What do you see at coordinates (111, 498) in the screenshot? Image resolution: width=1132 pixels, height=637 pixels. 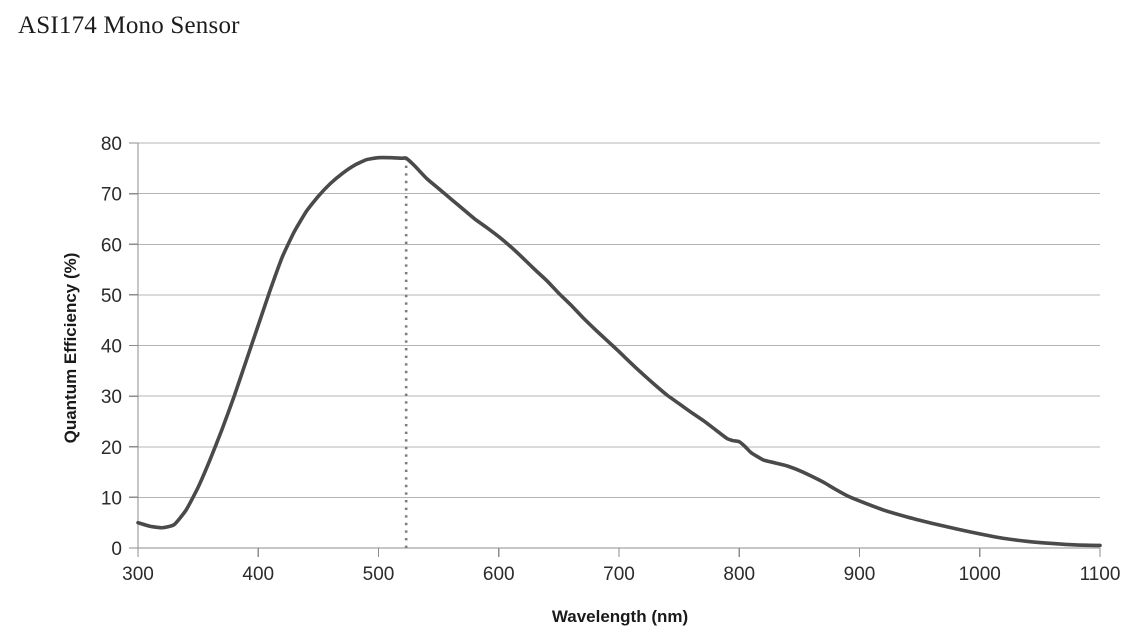 I see `y-tick-label: 10` at bounding box center [111, 498].